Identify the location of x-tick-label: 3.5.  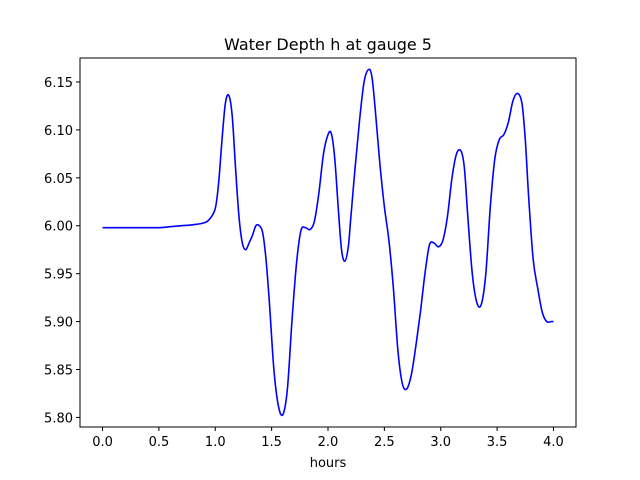
(497, 442).